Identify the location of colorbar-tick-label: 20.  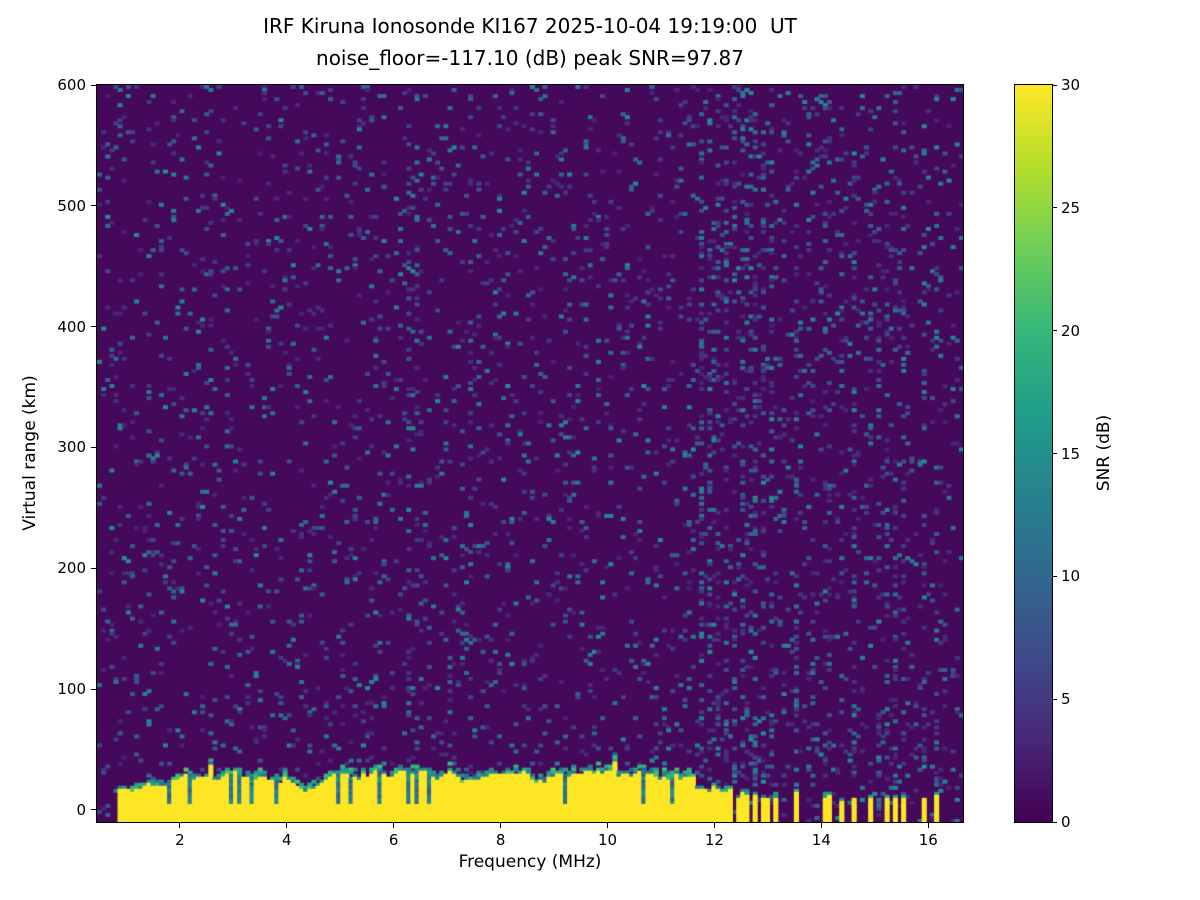
(1071, 330).